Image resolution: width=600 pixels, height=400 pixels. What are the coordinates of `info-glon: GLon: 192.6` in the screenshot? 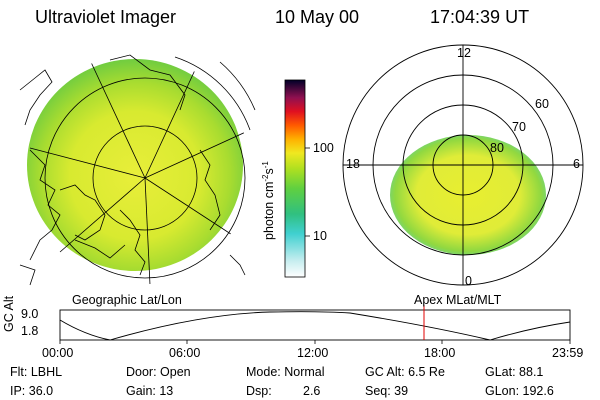 It's located at (519, 391).